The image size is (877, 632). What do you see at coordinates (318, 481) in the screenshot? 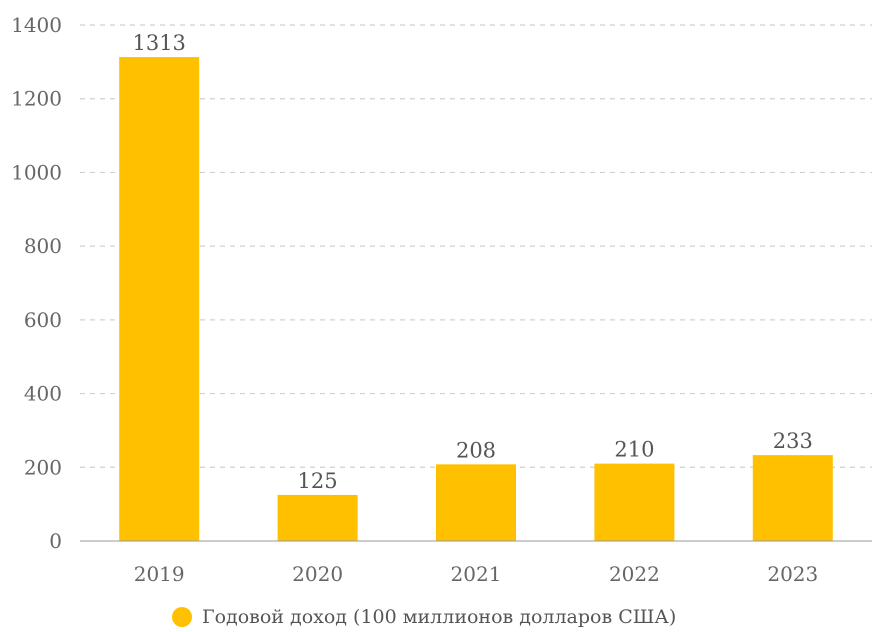
I see `data-label: 125` at bounding box center [318, 481].